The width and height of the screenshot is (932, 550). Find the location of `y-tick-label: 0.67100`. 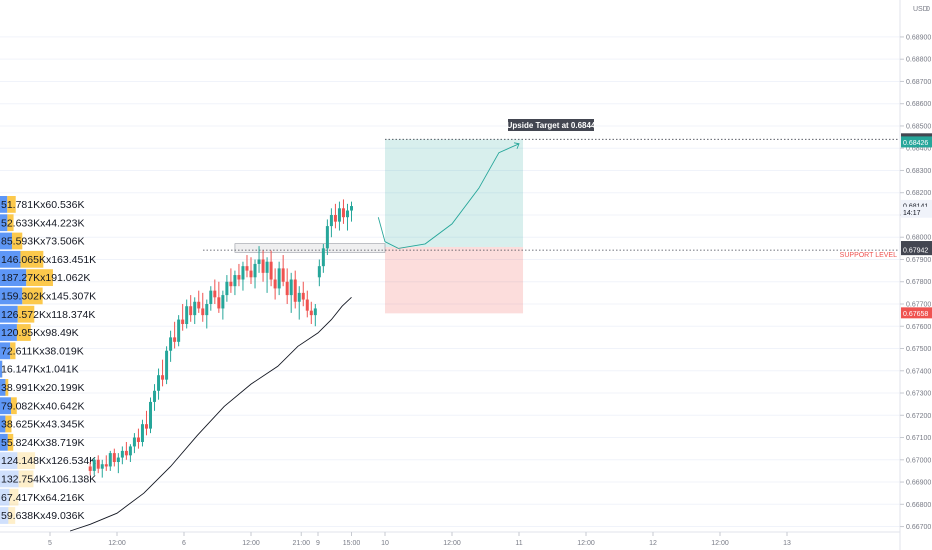

y-tick-label: 0.67100 is located at coordinates (918, 438).